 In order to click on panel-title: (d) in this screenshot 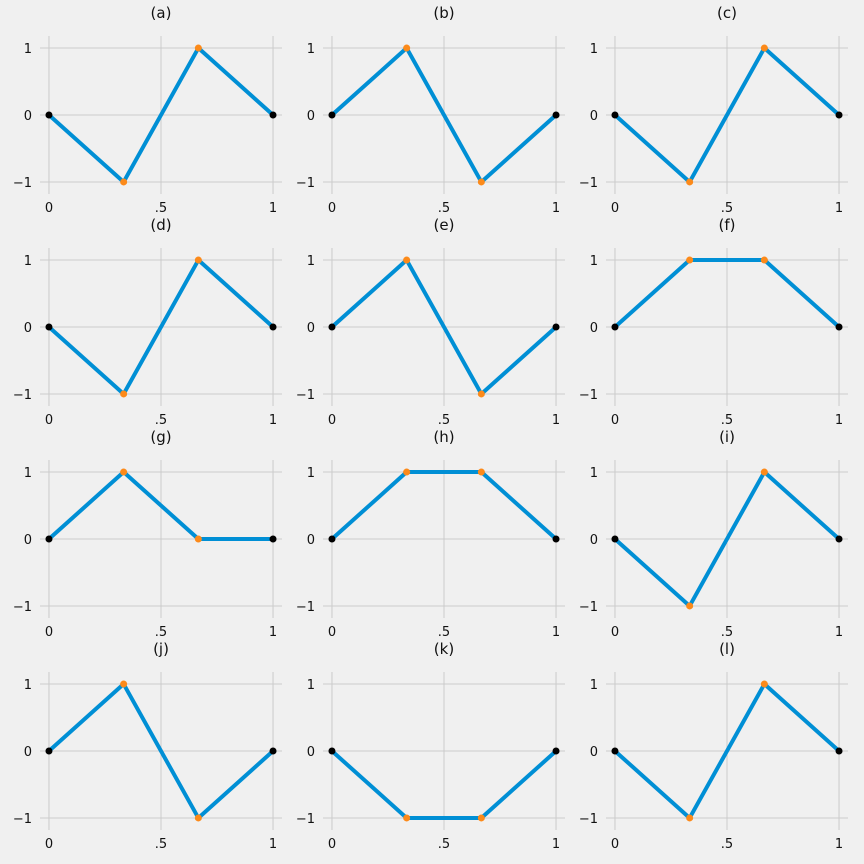, I will do `click(160, 225)`.